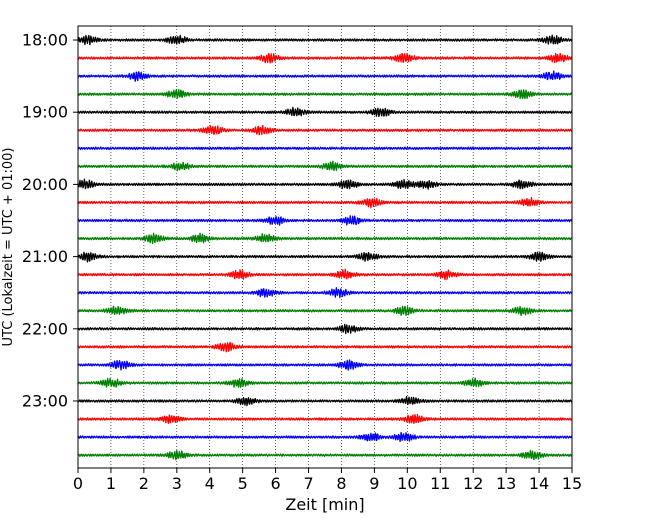  I want to click on x-tick-label: 15, so click(572, 483).